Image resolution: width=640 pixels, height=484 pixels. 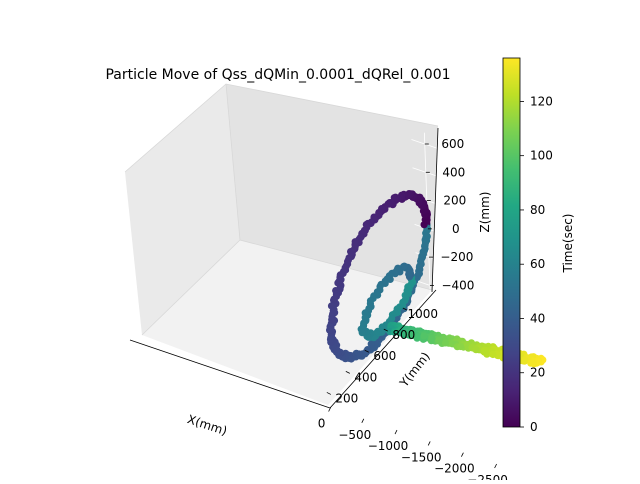 I want to click on y-ticks: 200 400 600 800 1000, so click(x=382, y=356).